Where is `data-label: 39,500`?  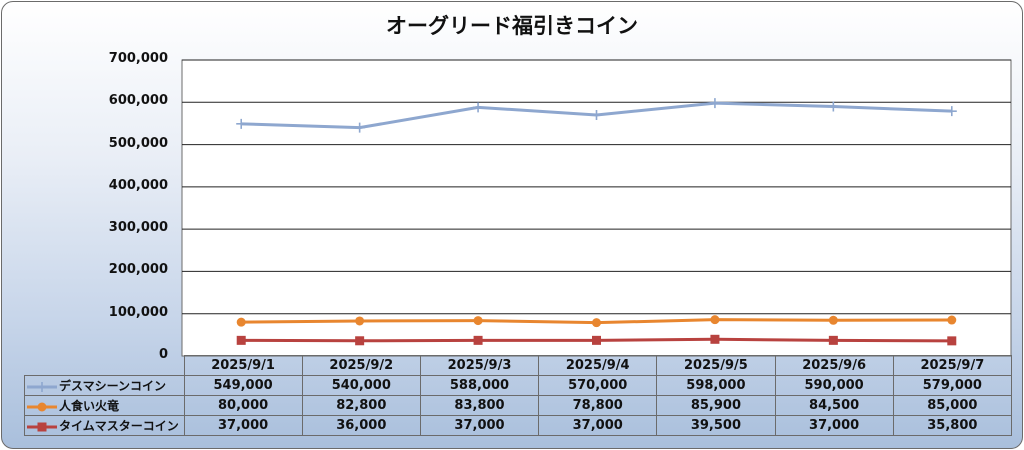
data-label: 39,500 is located at coordinates (716, 425).